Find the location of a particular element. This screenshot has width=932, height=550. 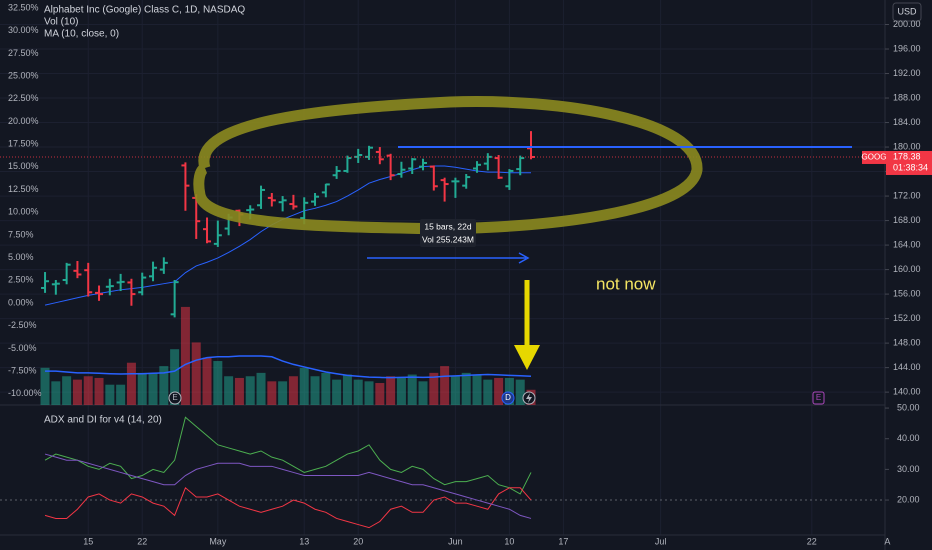

x-tick-label: A is located at coordinates (887, 541).